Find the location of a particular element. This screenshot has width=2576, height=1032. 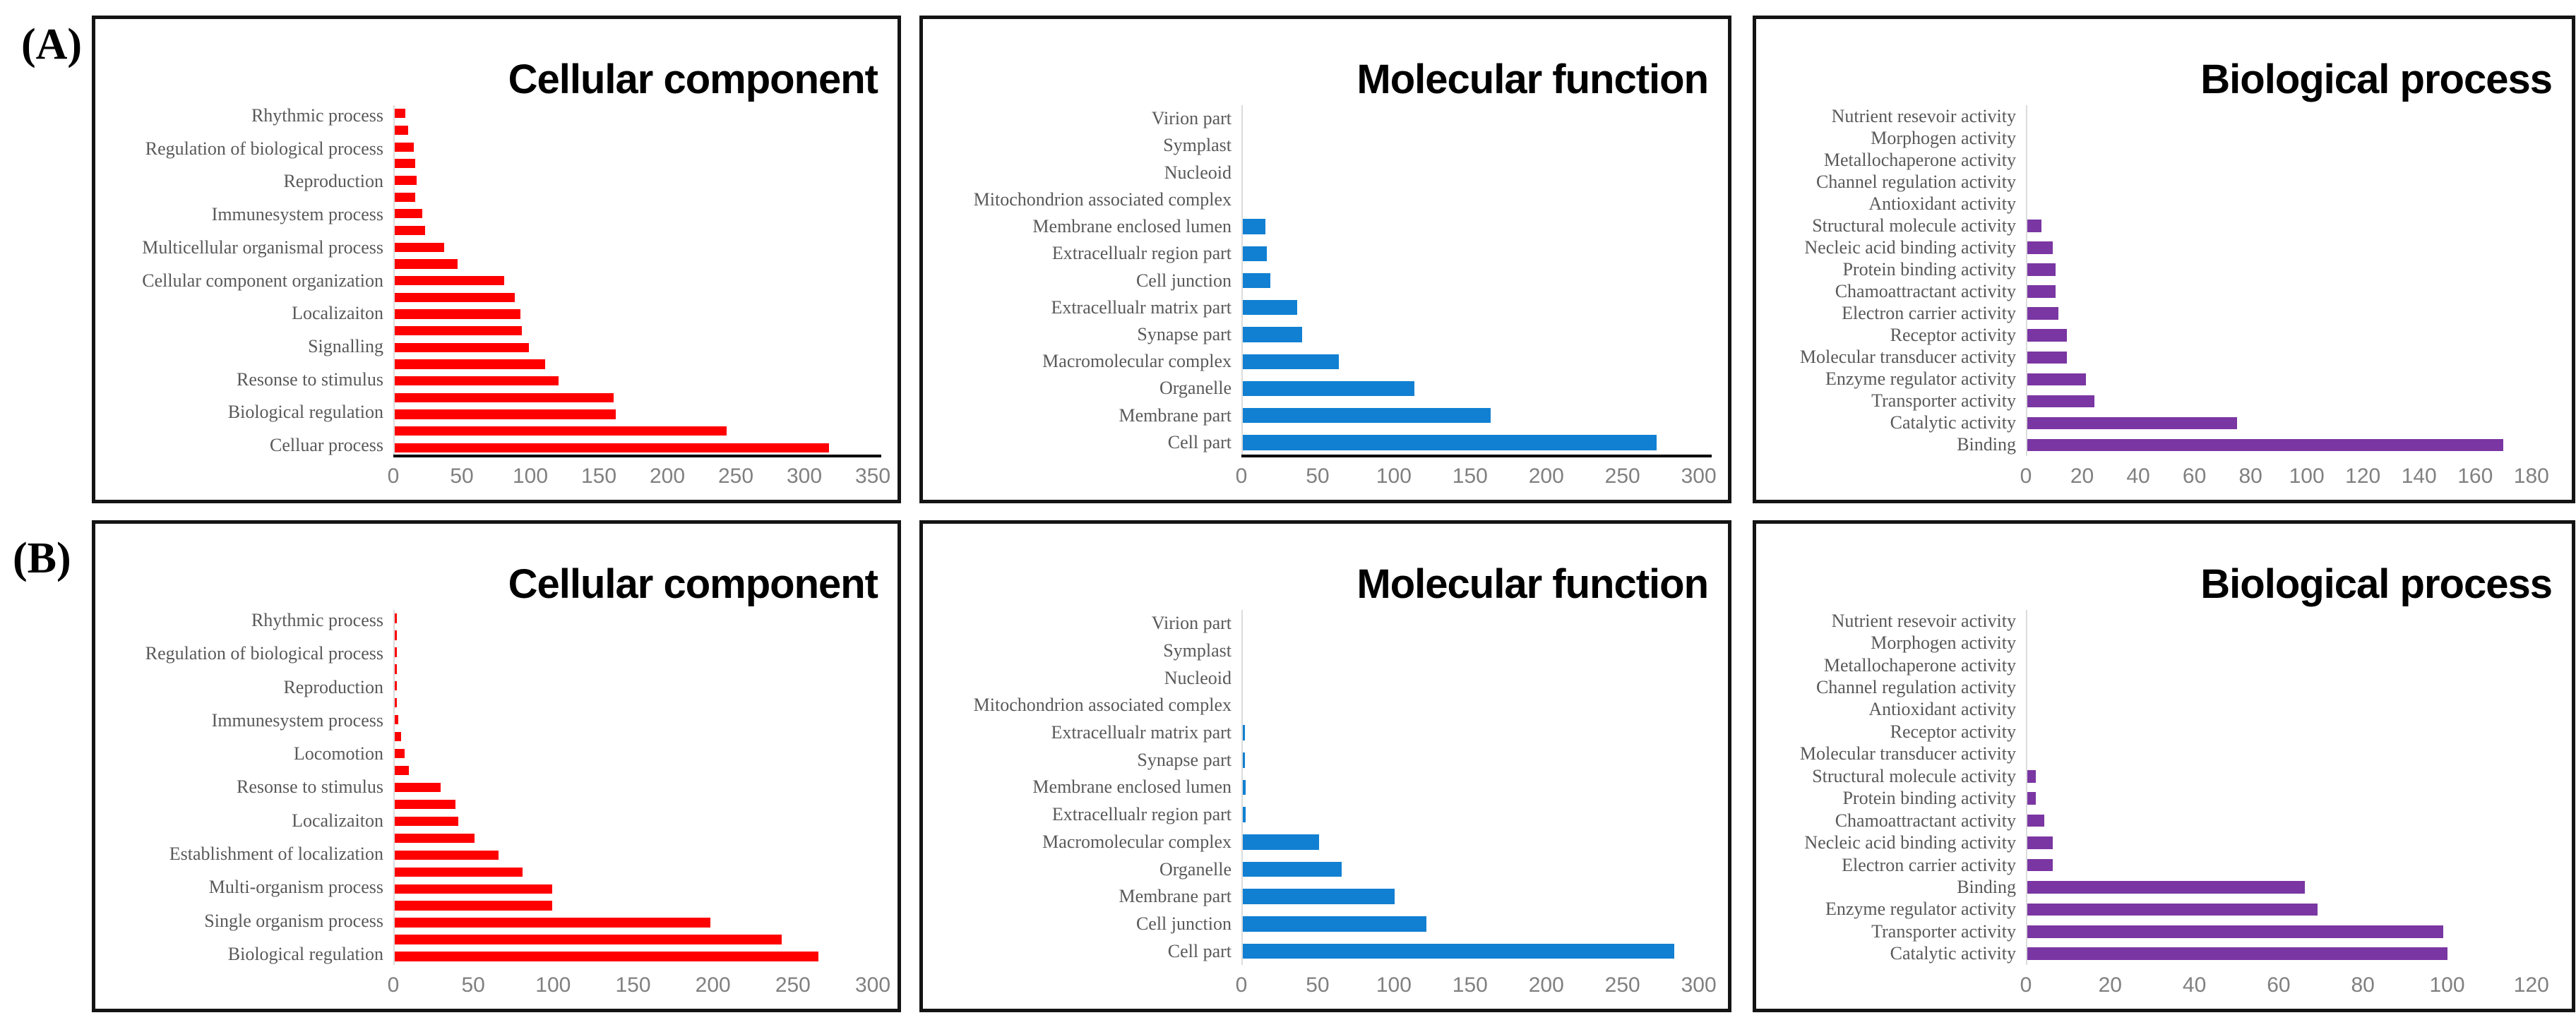

axis-tick-label: 180 is located at coordinates (2531, 476).